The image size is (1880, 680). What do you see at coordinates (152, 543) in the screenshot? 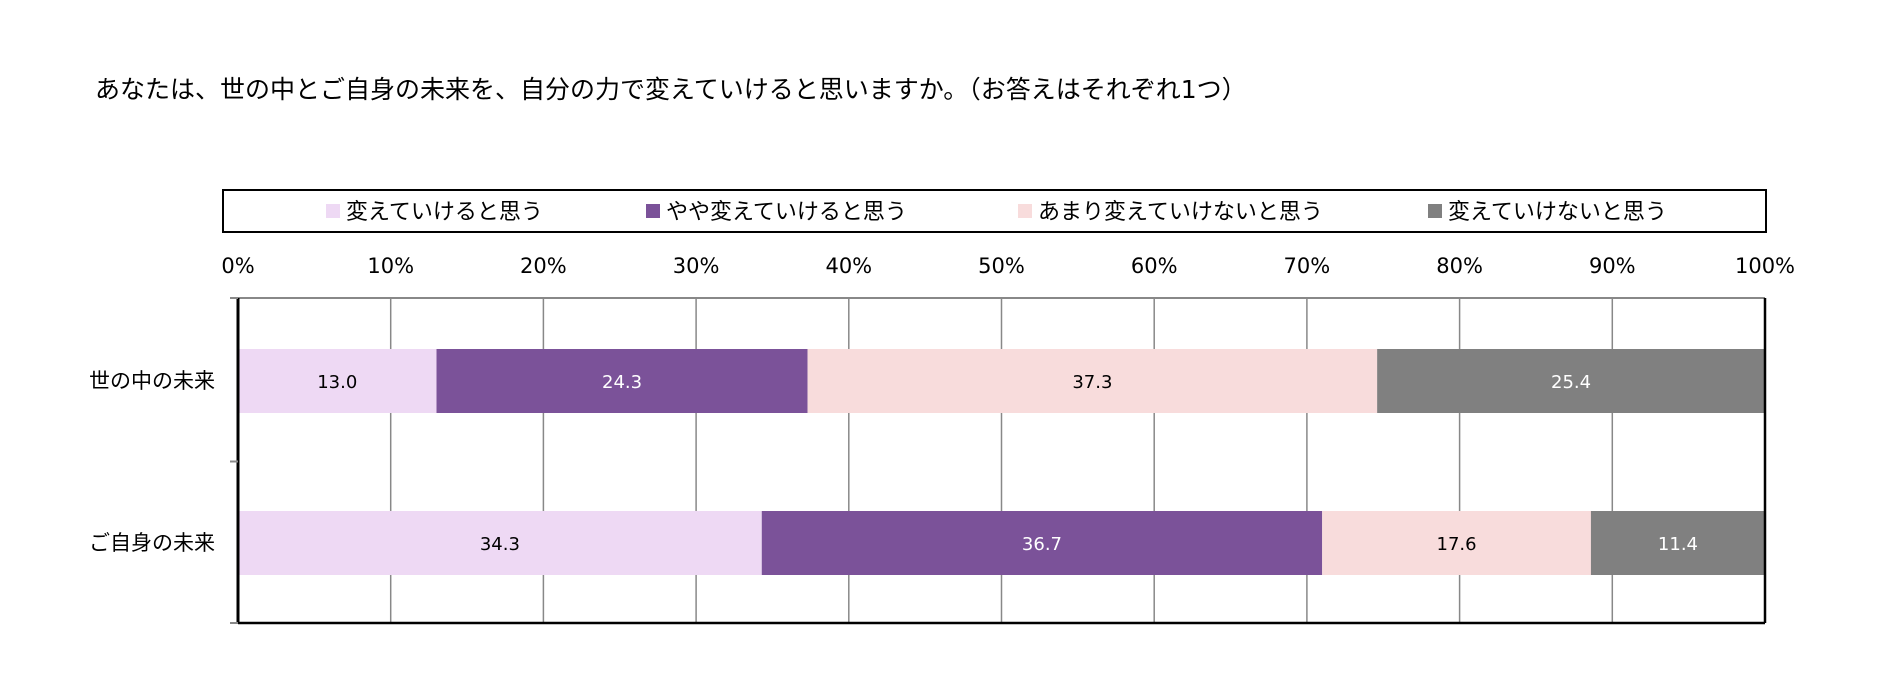
I see `category-label: ご自身の未来` at bounding box center [152, 543].